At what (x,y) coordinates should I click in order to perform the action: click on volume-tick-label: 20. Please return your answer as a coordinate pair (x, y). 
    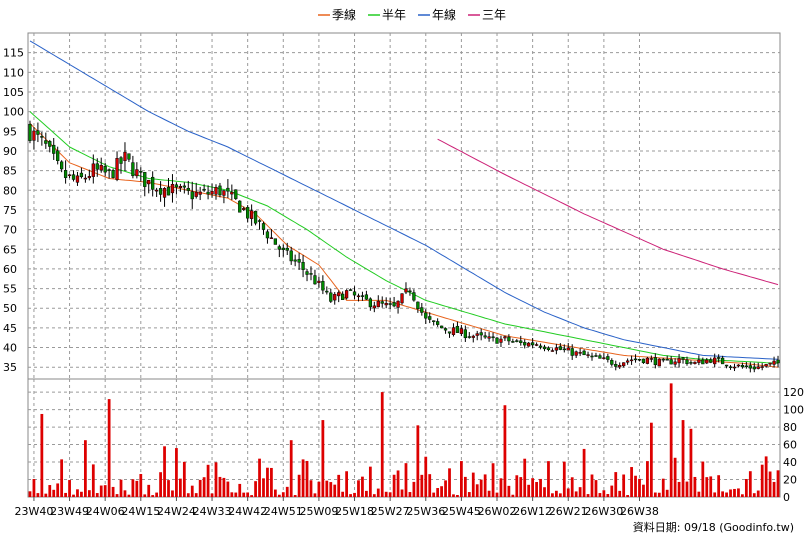
    Looking at the image, I should click on (790, 480).